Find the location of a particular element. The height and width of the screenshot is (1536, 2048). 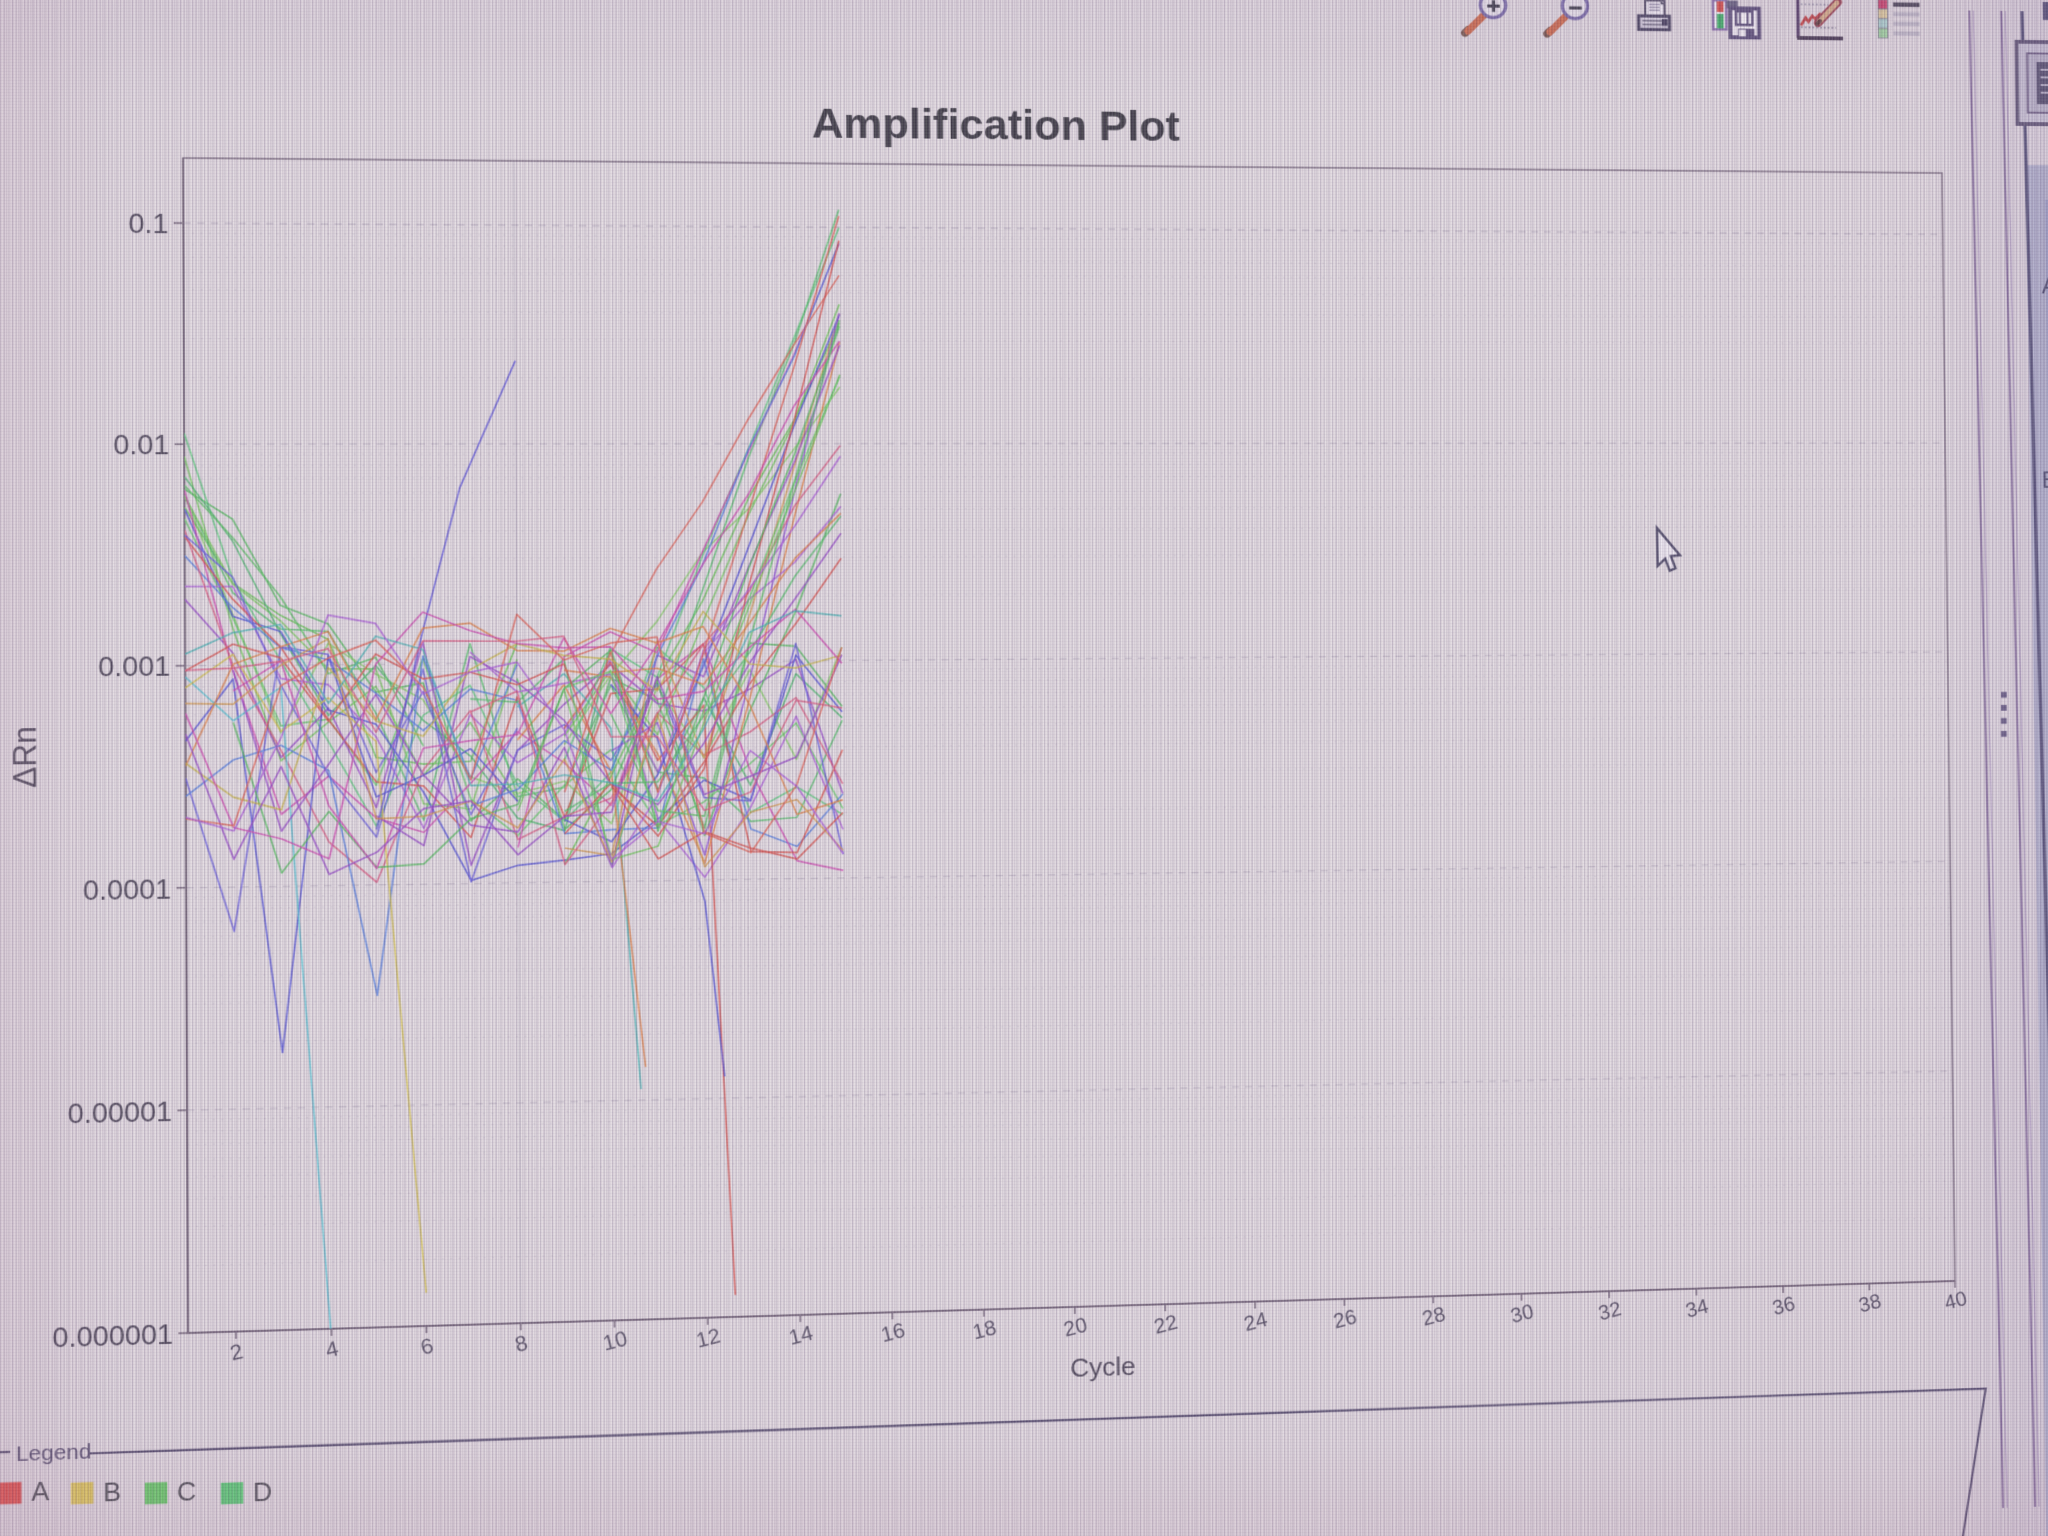

svg-text: 4 is located at coordinates (332, 1349).